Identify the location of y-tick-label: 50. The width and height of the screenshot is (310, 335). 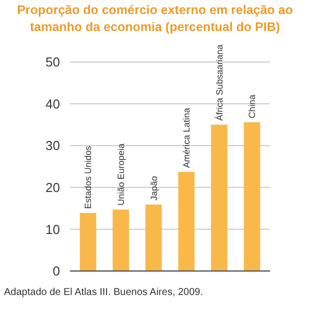
(53, 62).